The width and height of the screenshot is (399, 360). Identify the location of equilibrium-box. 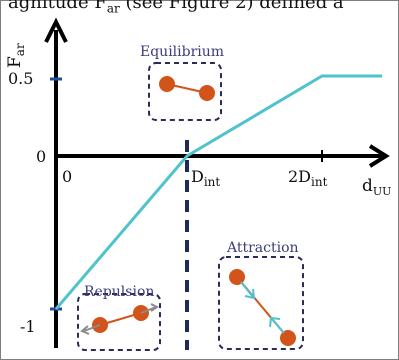
(185, 91).